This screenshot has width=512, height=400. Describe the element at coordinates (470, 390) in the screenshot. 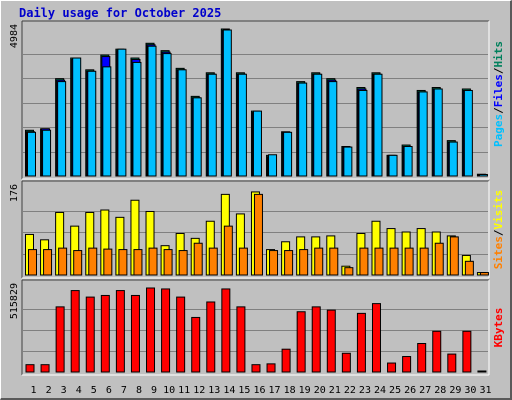

I see `x-tick-label: 30` at that location.